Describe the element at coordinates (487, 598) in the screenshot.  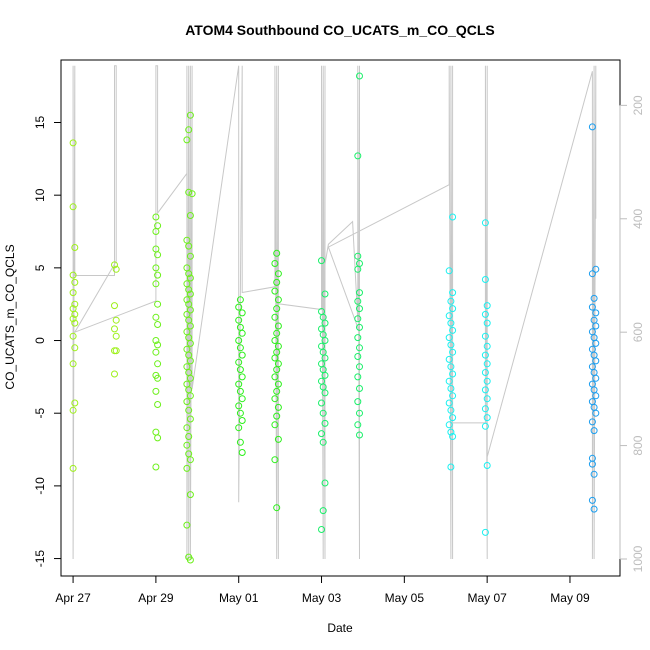
I see `x-tick-label: May 07` at that location.